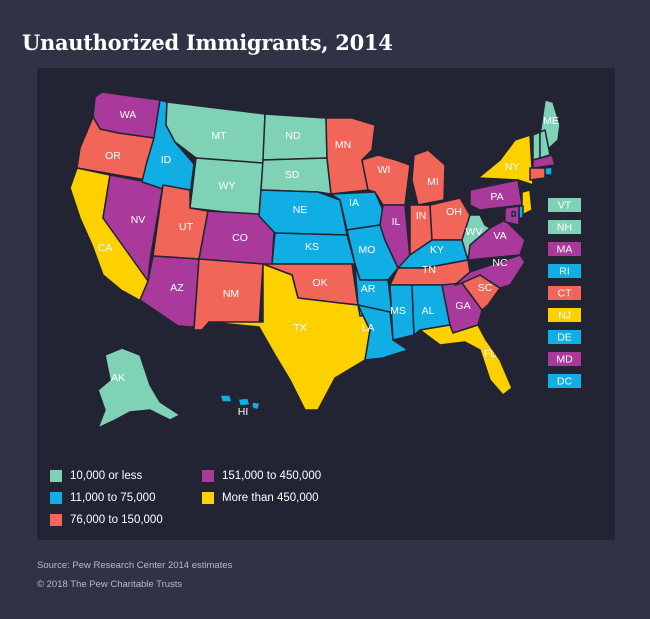 Image resolution: width=650 pixels, height=619 pixels. I want to click on state-label-id: ID, so click(166, 160).